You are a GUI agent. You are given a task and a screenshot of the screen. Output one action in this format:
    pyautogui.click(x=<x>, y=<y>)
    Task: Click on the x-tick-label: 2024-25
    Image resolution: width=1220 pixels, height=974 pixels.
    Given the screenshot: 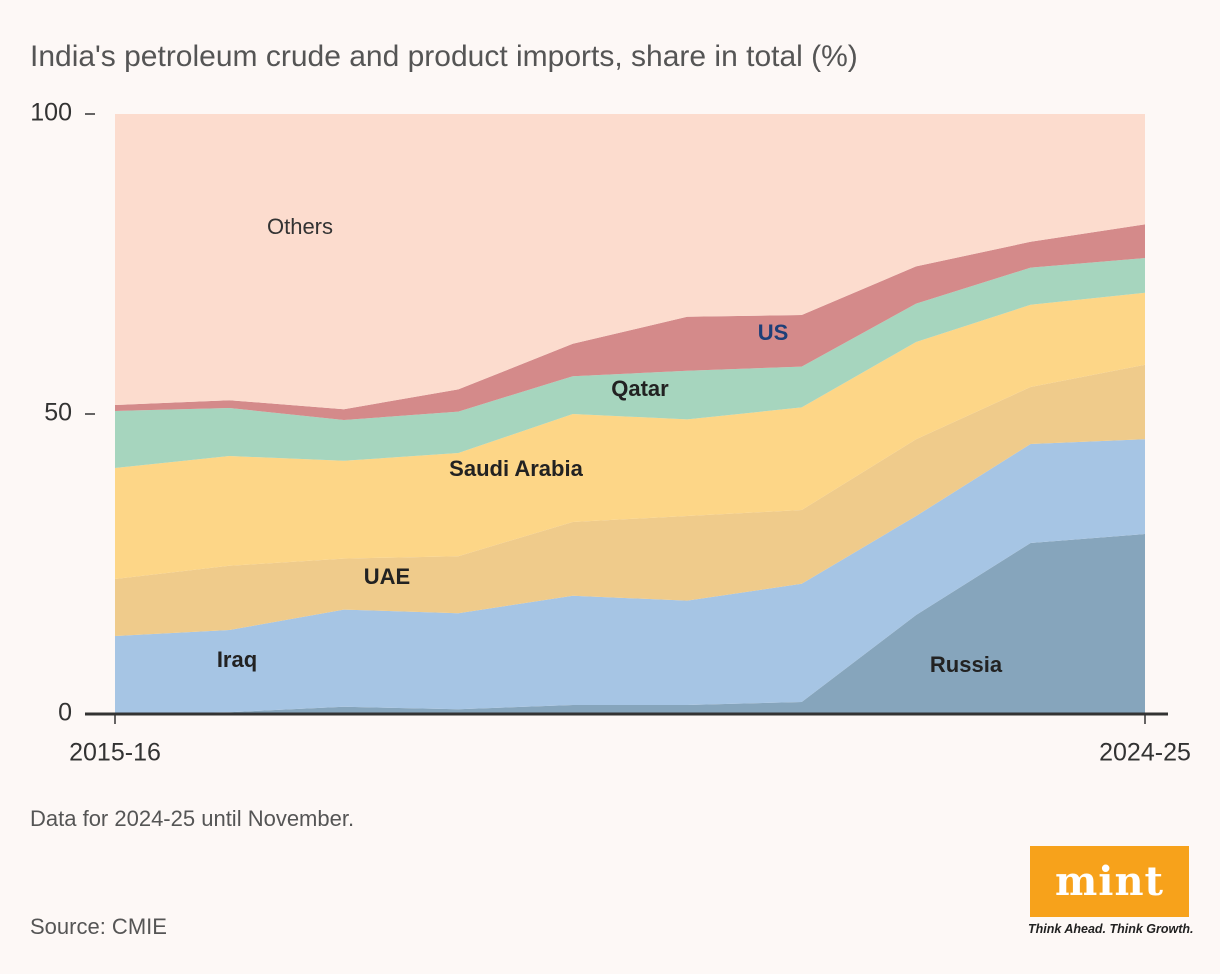 What is the action you would take?
    pyautogui.click(x=1145, y=753)
    